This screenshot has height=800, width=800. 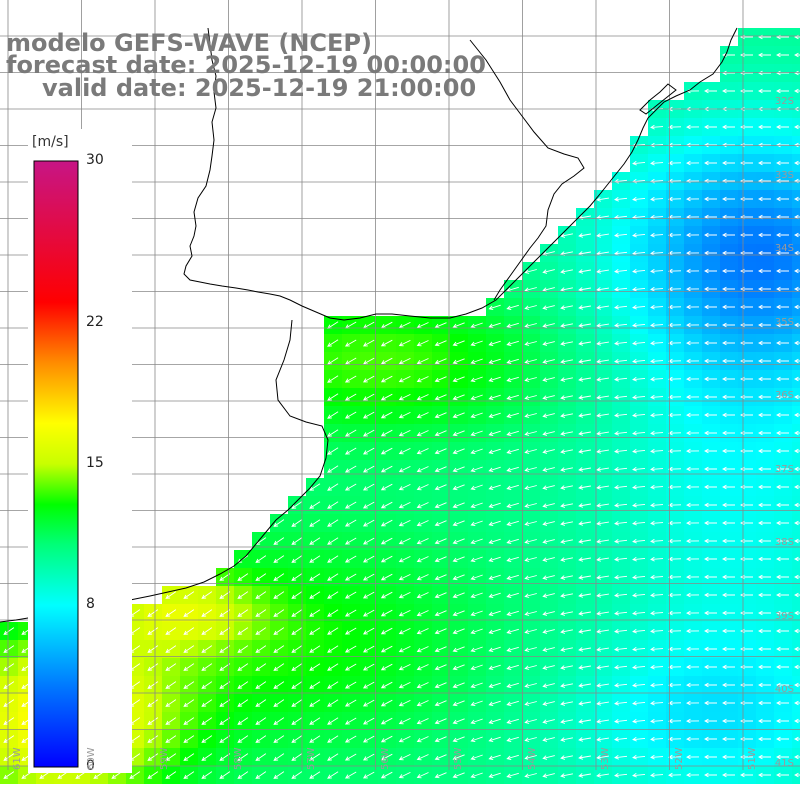 I want to click on longitude-label: 52W, so click(x=679, y=758).